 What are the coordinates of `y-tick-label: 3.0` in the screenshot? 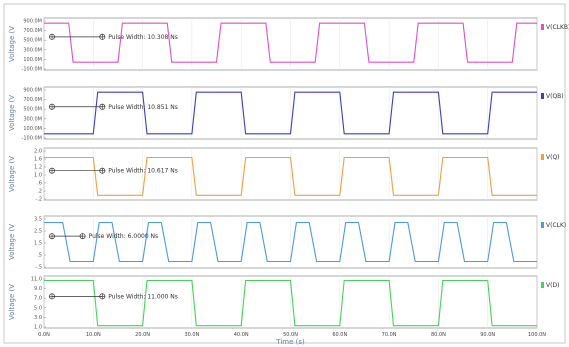 It's located at (38, 318).